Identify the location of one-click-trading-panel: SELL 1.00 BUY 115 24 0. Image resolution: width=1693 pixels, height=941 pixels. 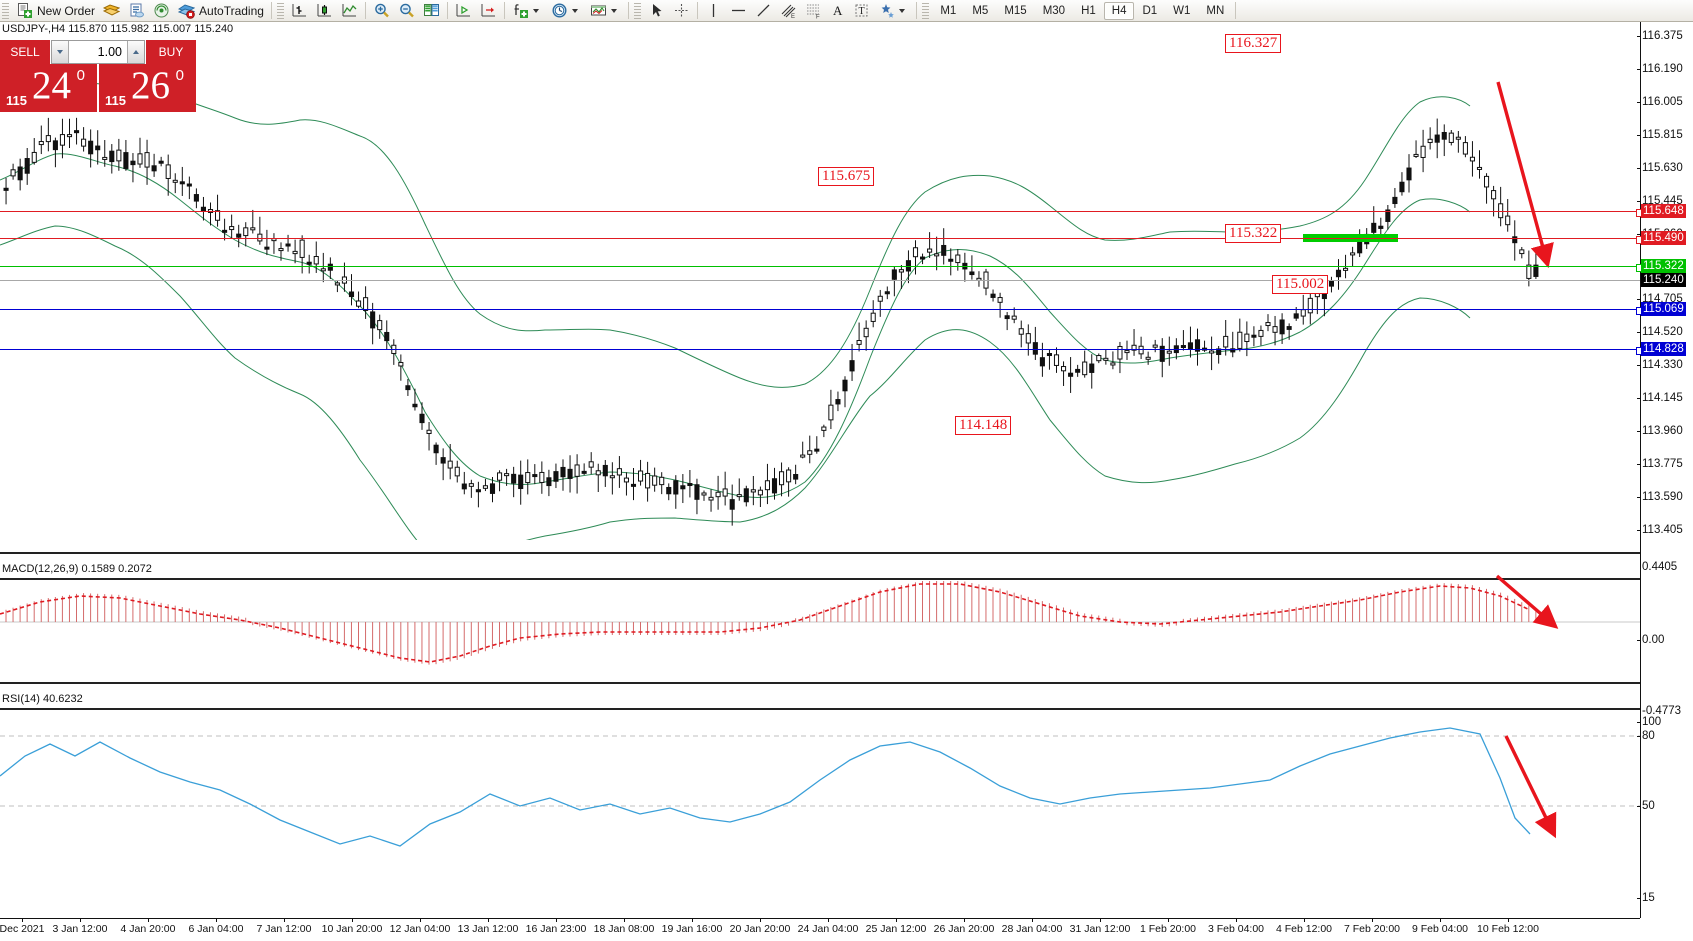
(98, 76).